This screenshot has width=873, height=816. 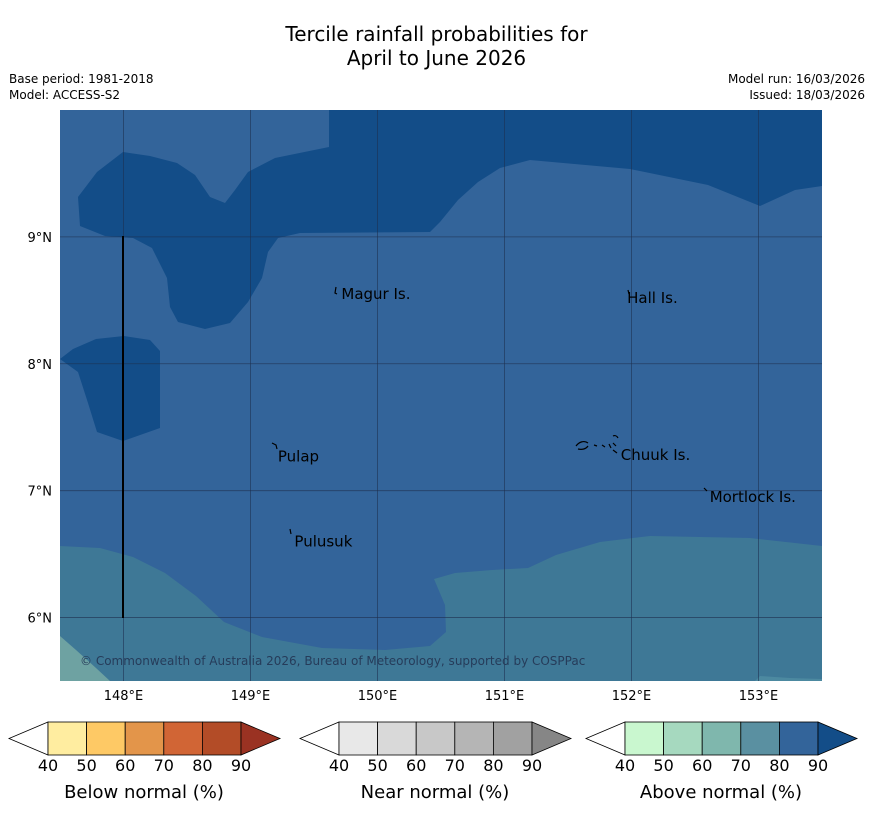 What do you see at coordinates (40, 238) in the screenshot?
I see `lat-tick-label: 9°N` at bounding box center [40, 238].